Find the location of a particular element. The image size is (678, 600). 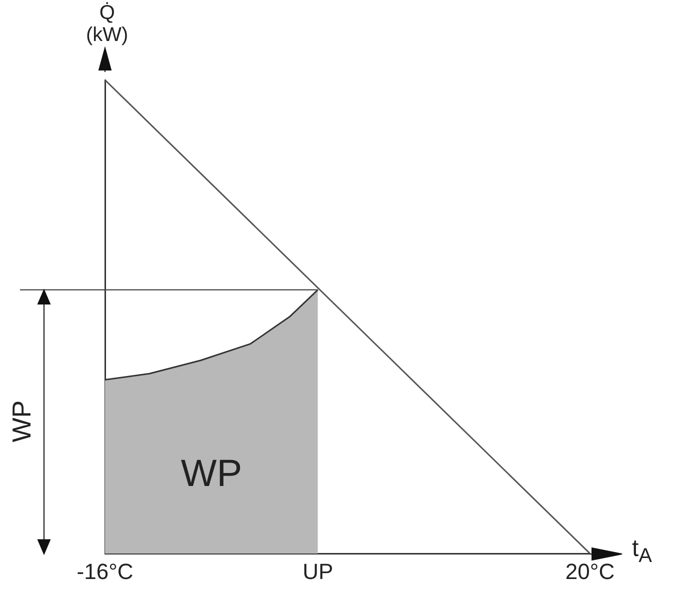

x-axis-title: t$_{A}$ is located at coordinates (642, 551).